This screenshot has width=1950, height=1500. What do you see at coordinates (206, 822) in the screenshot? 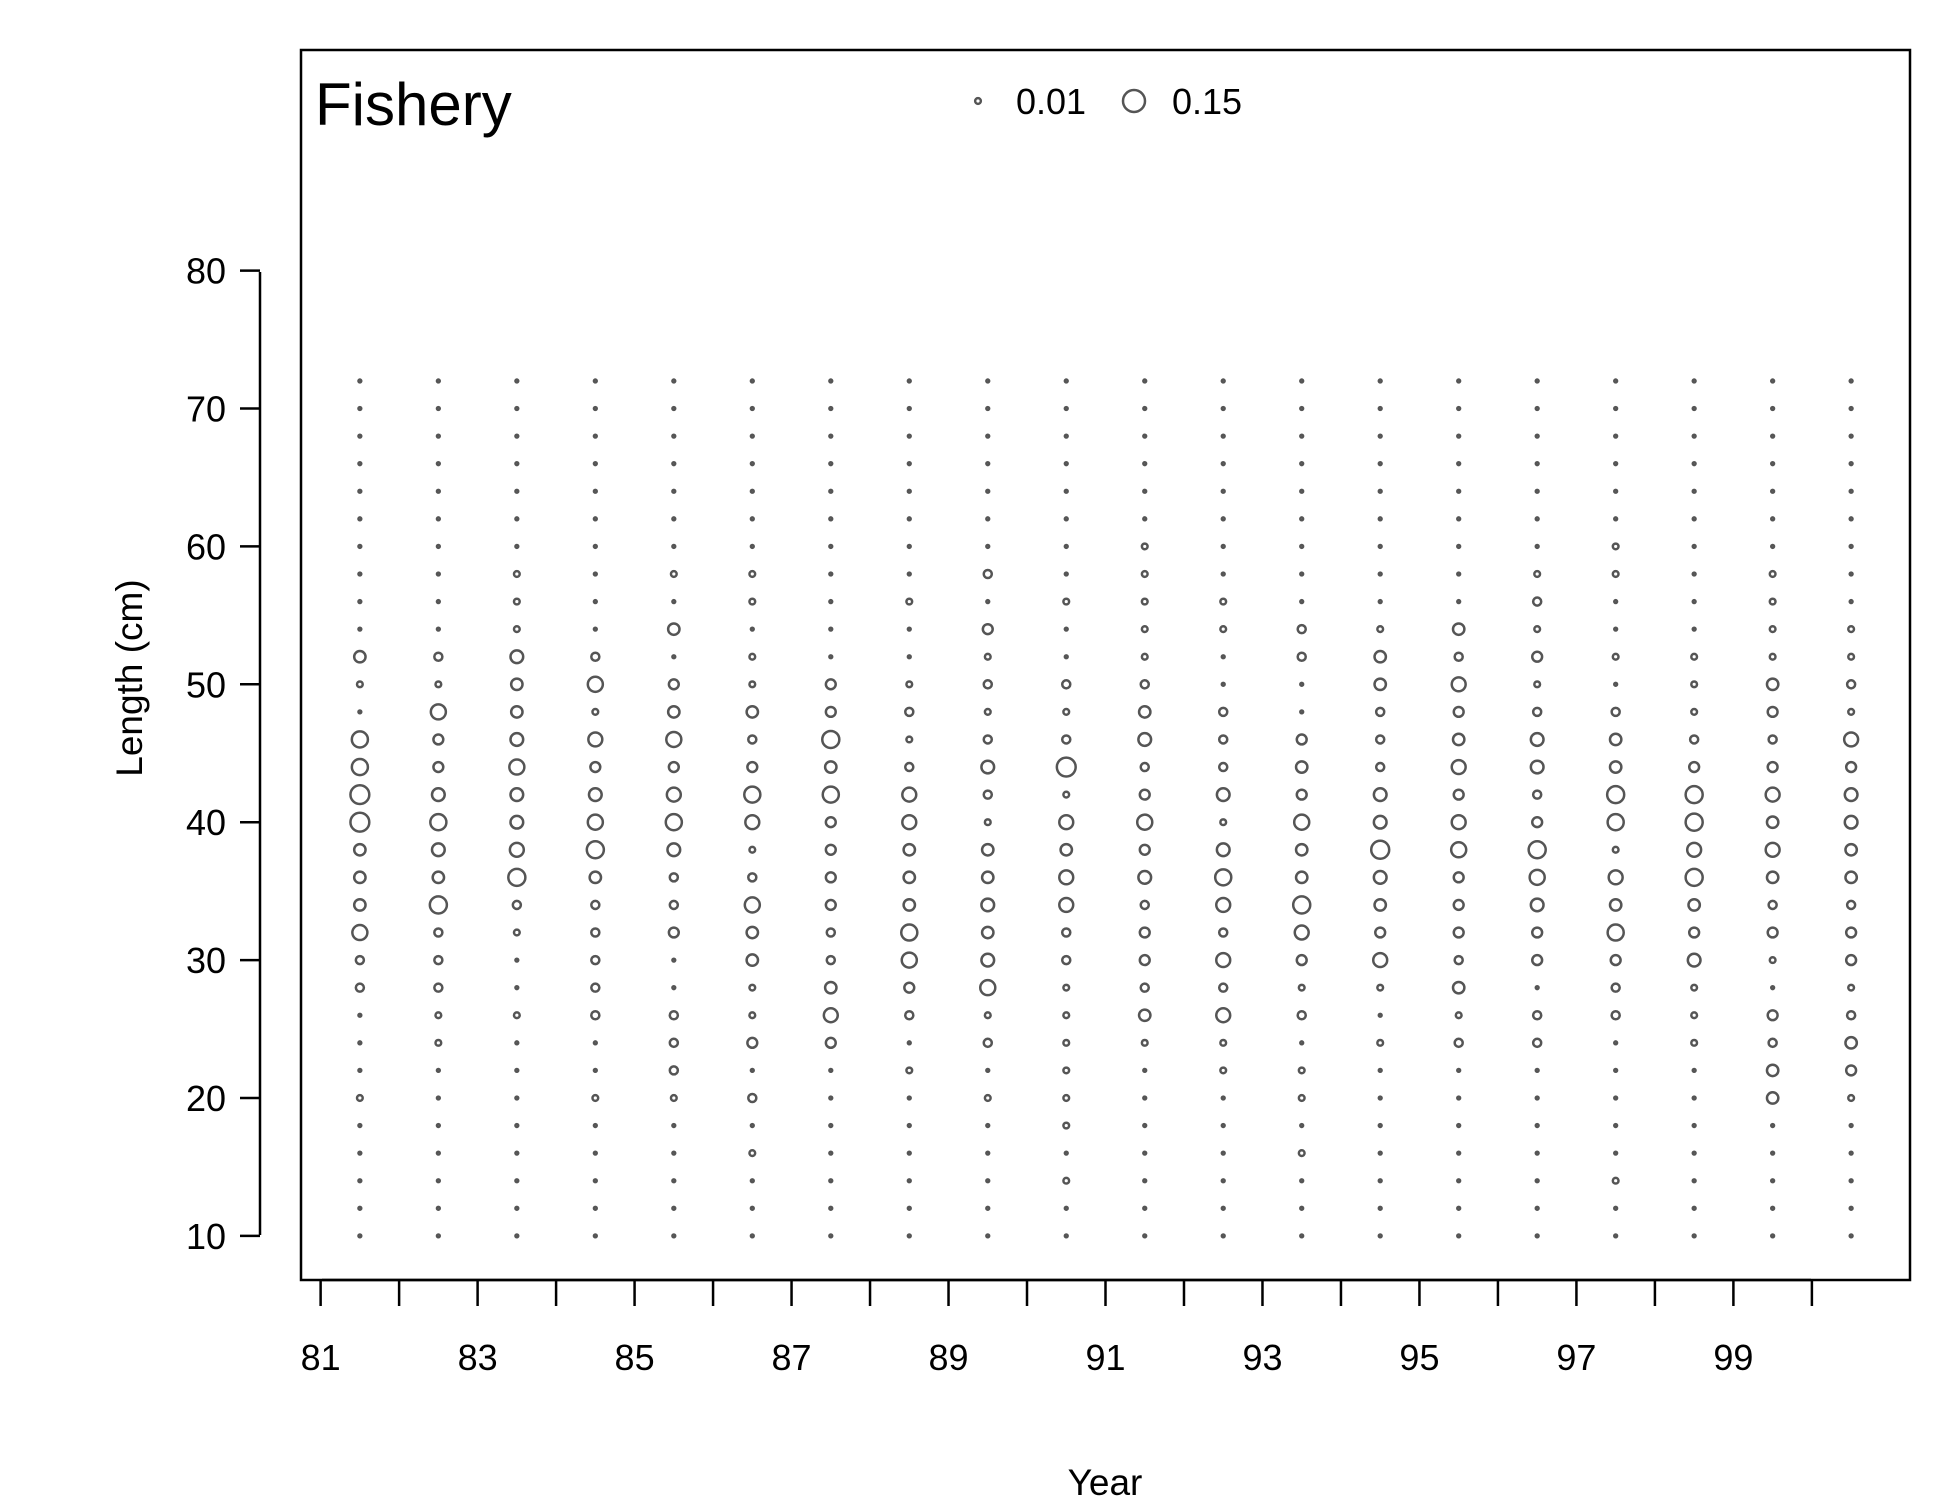
I see `y-tick-label: 40` at bounding box center [206, 822].